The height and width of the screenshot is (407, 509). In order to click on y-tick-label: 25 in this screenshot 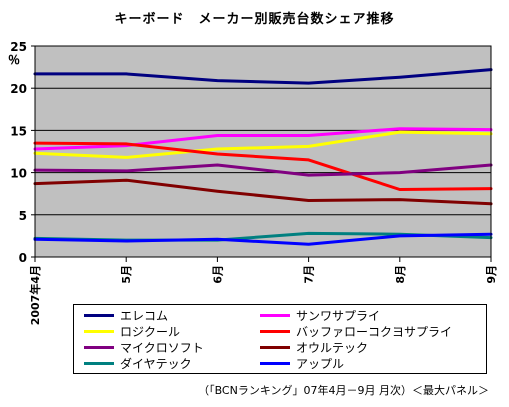, I will do `click(18, 47)`.